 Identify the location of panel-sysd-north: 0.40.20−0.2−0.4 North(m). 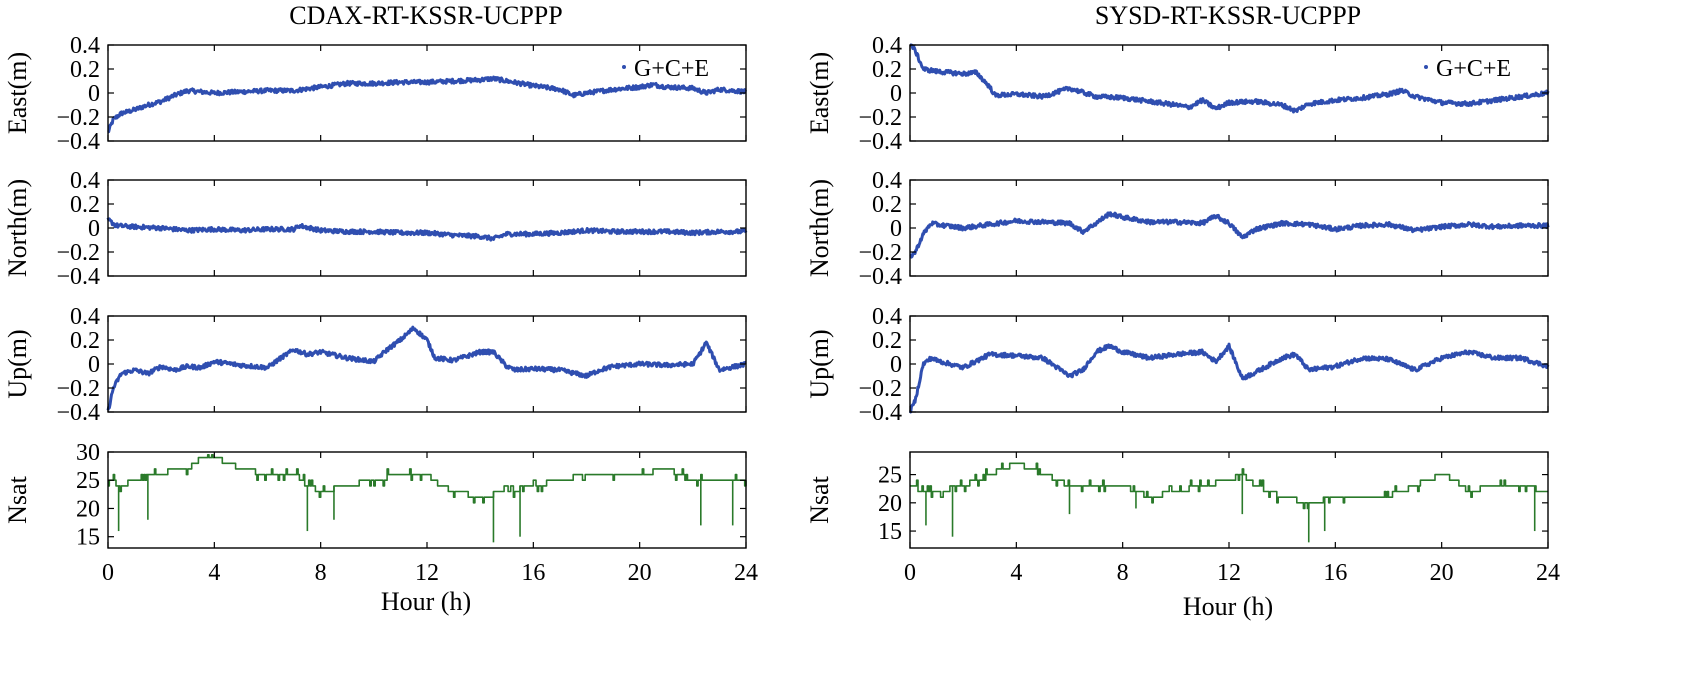
(1177, 229).